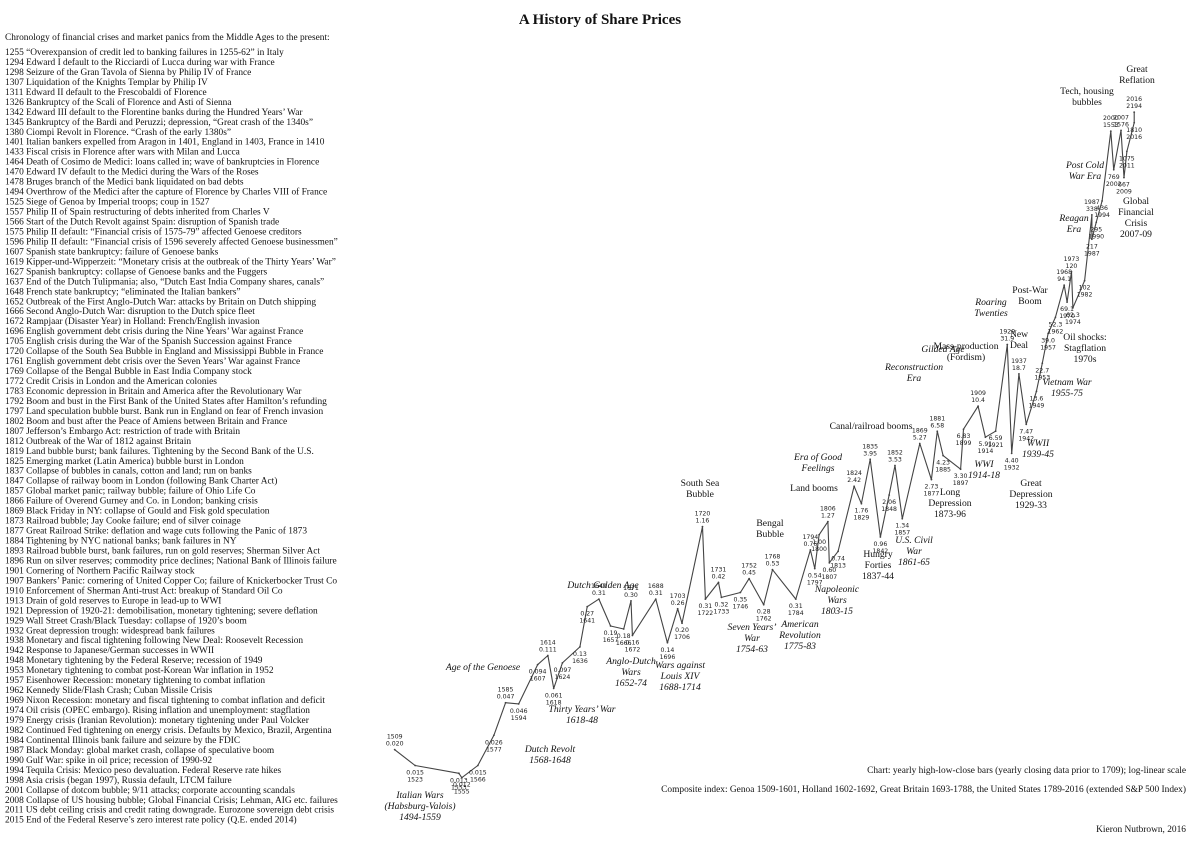  I want to click on point-year: 1523, so click(415, 779).